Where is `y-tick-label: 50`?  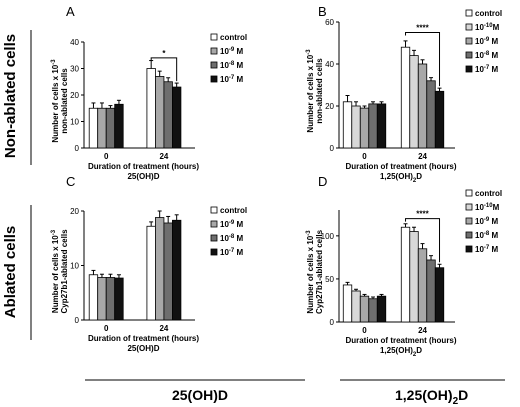 y-tick-label: 50 is located at coordinates (329, 279).